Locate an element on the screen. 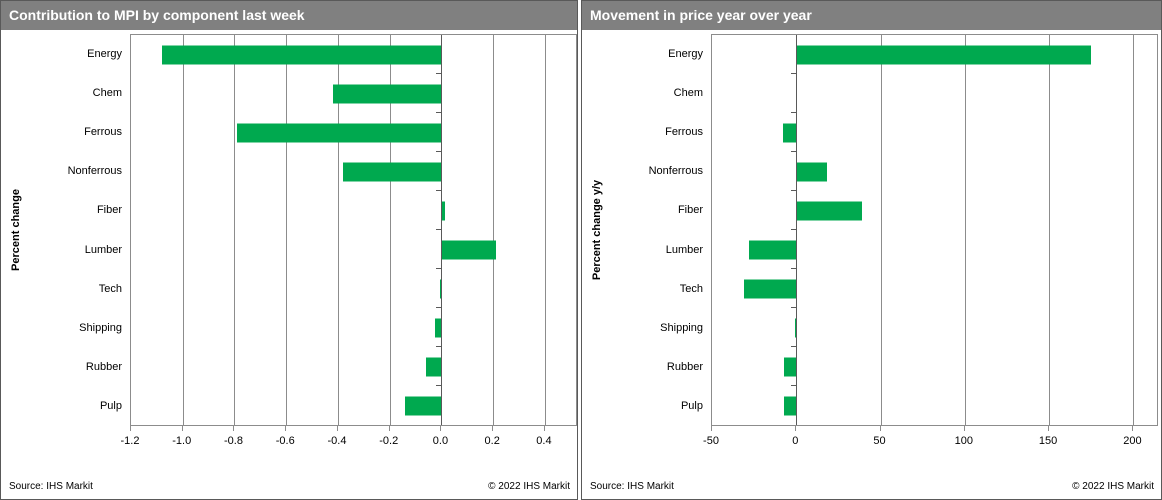 Image resolution: width=1162 pixels, height=500 pixels. x-tick-label: -0.8 is located at coordinates (233, 441).